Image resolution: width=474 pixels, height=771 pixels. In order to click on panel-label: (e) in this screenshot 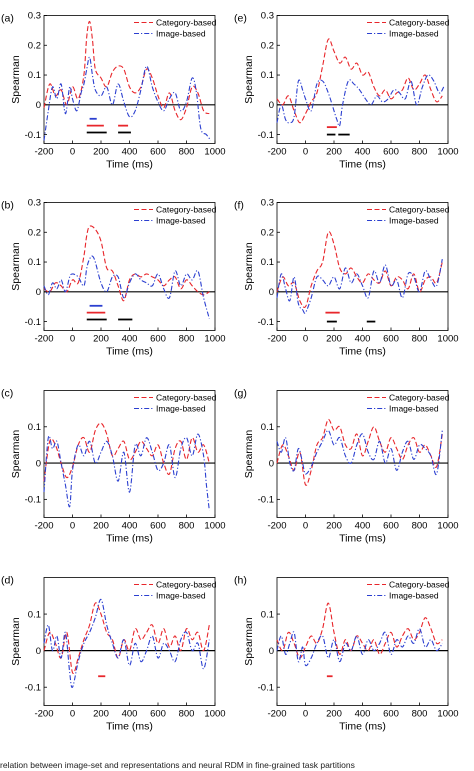, I will do `click(240, 19)`.